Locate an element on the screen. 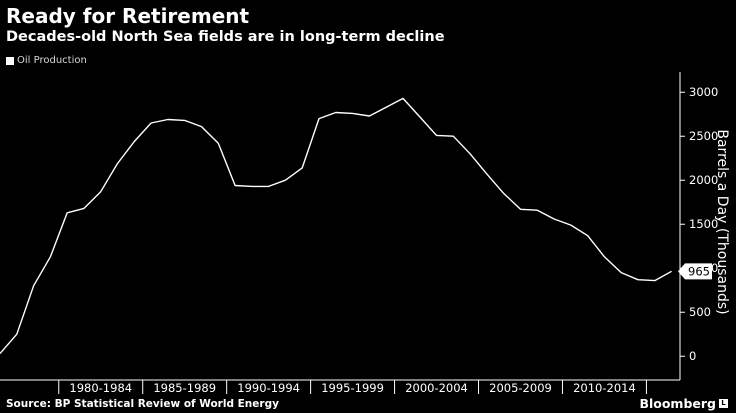 The width and height of the screenshot is (736, 413). y-tick-label: 3000 is located at coordinates (703, 92).